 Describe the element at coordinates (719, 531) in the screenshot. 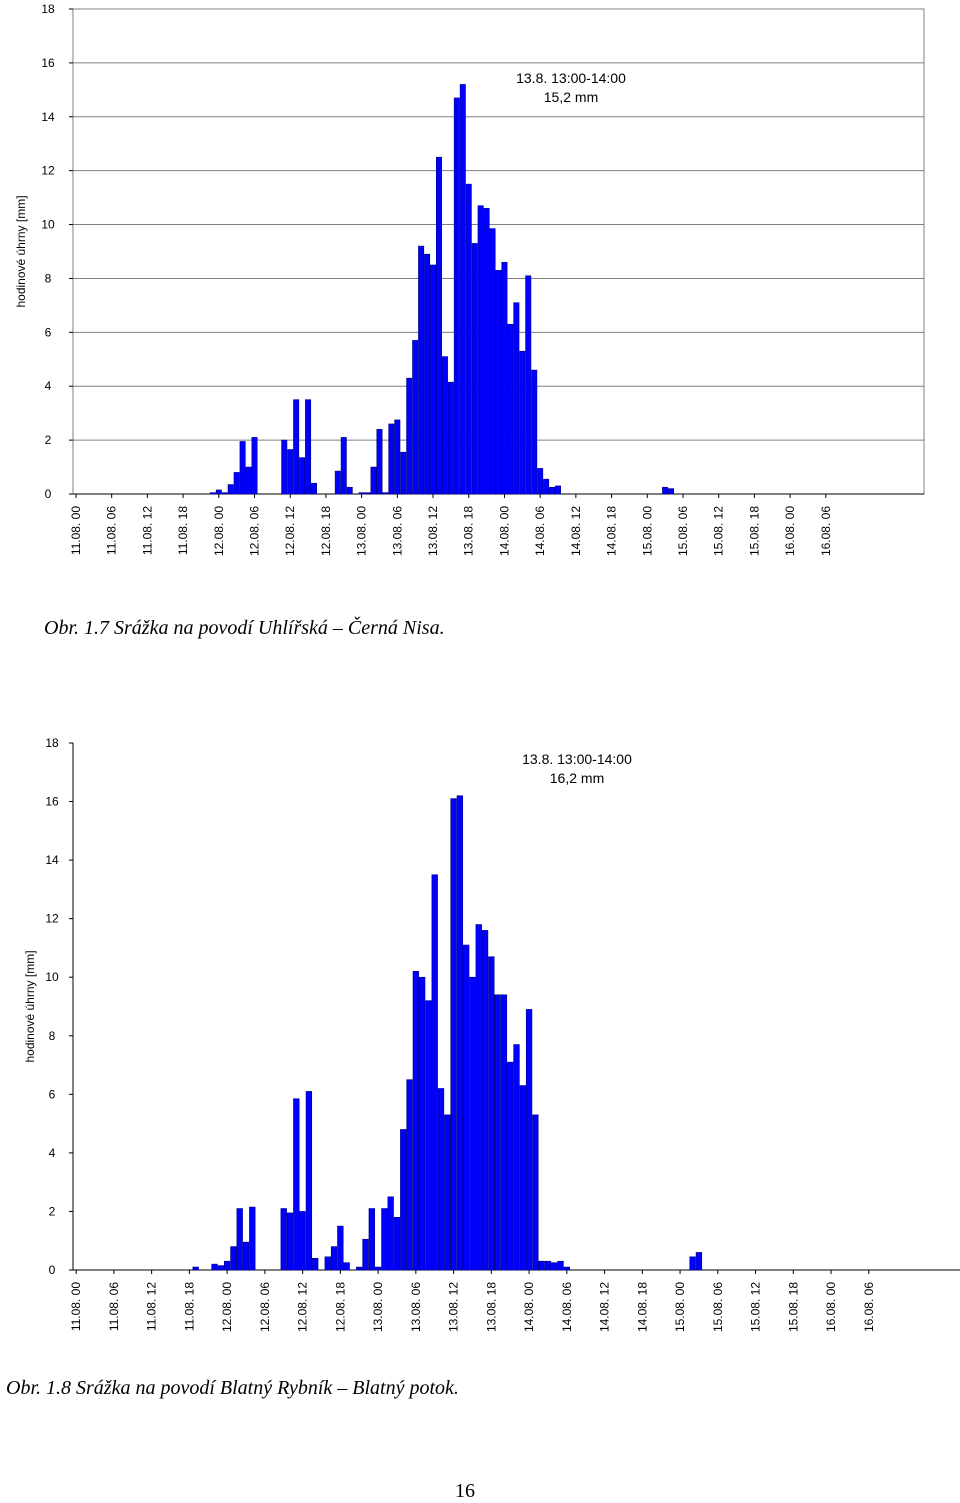

I see `x-tick-label: 15.08. 12` at that location.